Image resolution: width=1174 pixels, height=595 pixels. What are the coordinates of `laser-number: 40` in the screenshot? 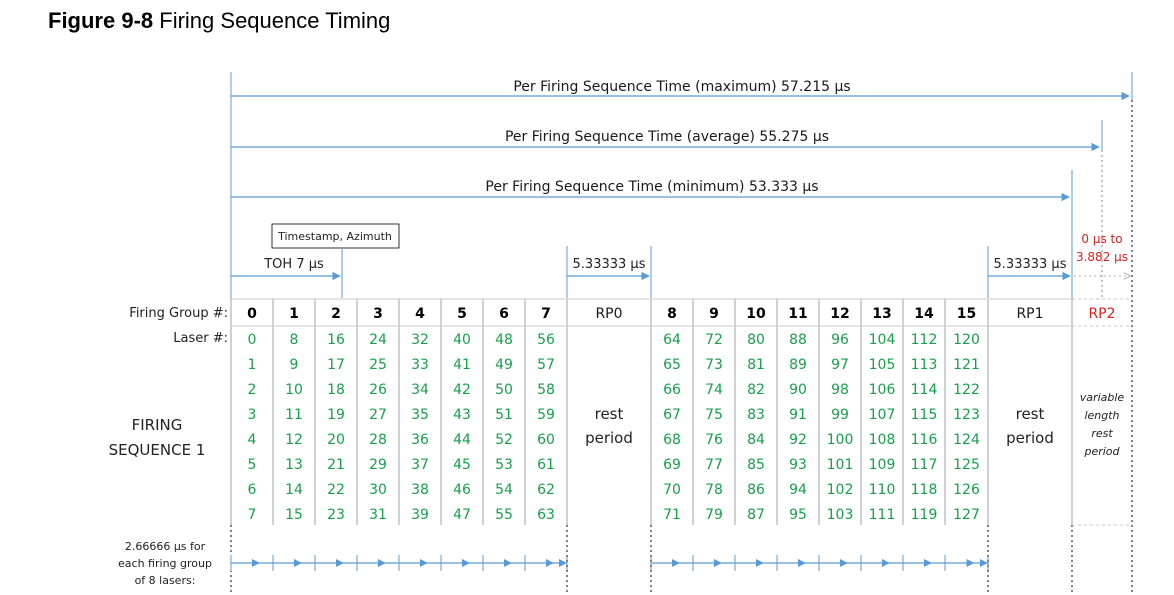 It's located at (462, 340).